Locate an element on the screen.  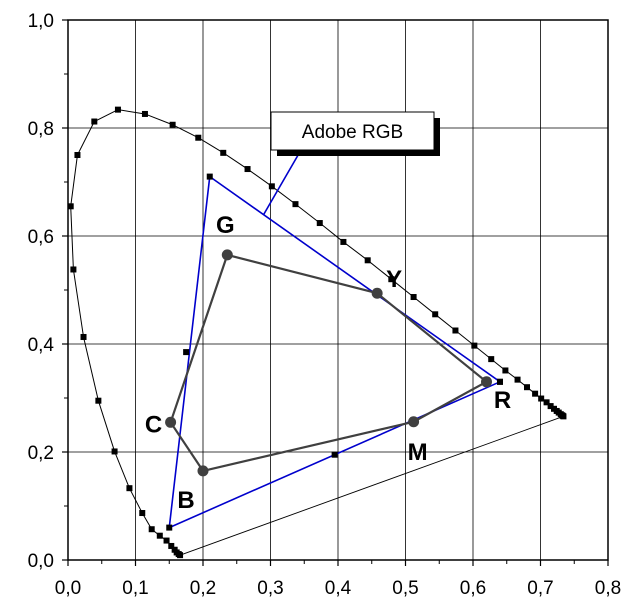
y-tick-label: 0,4 is located at coordinates (41, 345).